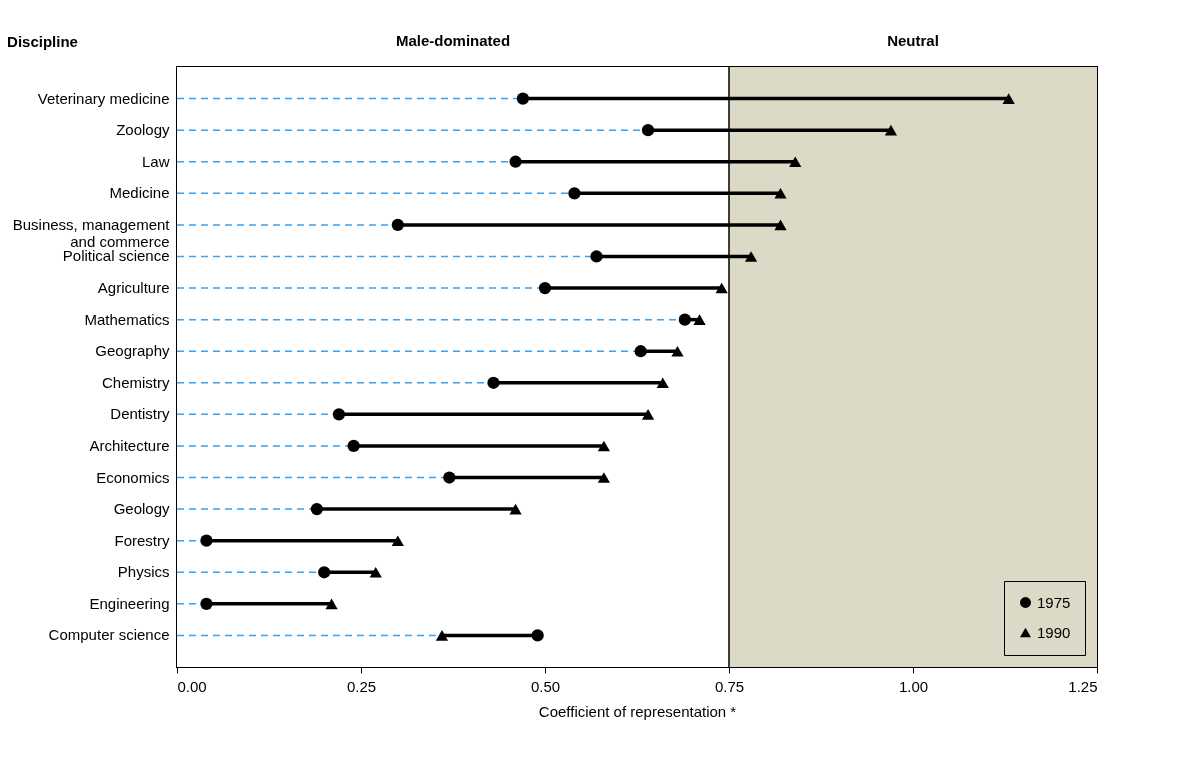 The width and height of the screenshot is (1199, 761). I want to click on y-tick-label: Engineering, so click(129, 603).